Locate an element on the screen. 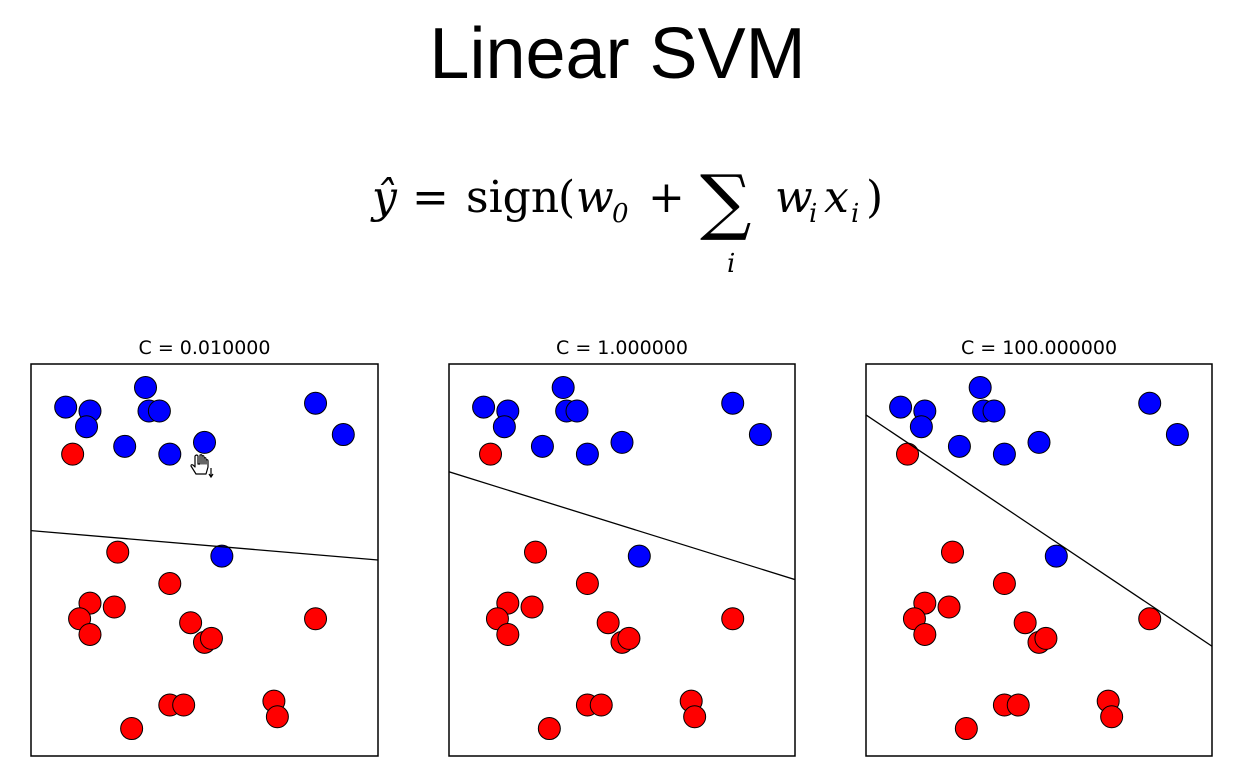  formula-lhs: ŷ is located at coordinates (384, 197).